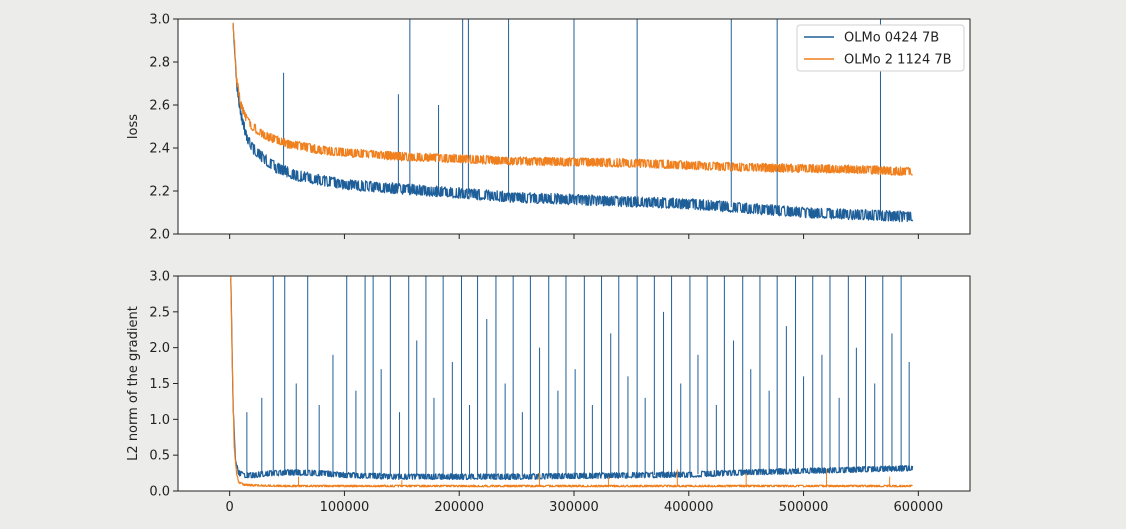  I want to click on gradient-x-tick-label: 600000, so click(919, 507).